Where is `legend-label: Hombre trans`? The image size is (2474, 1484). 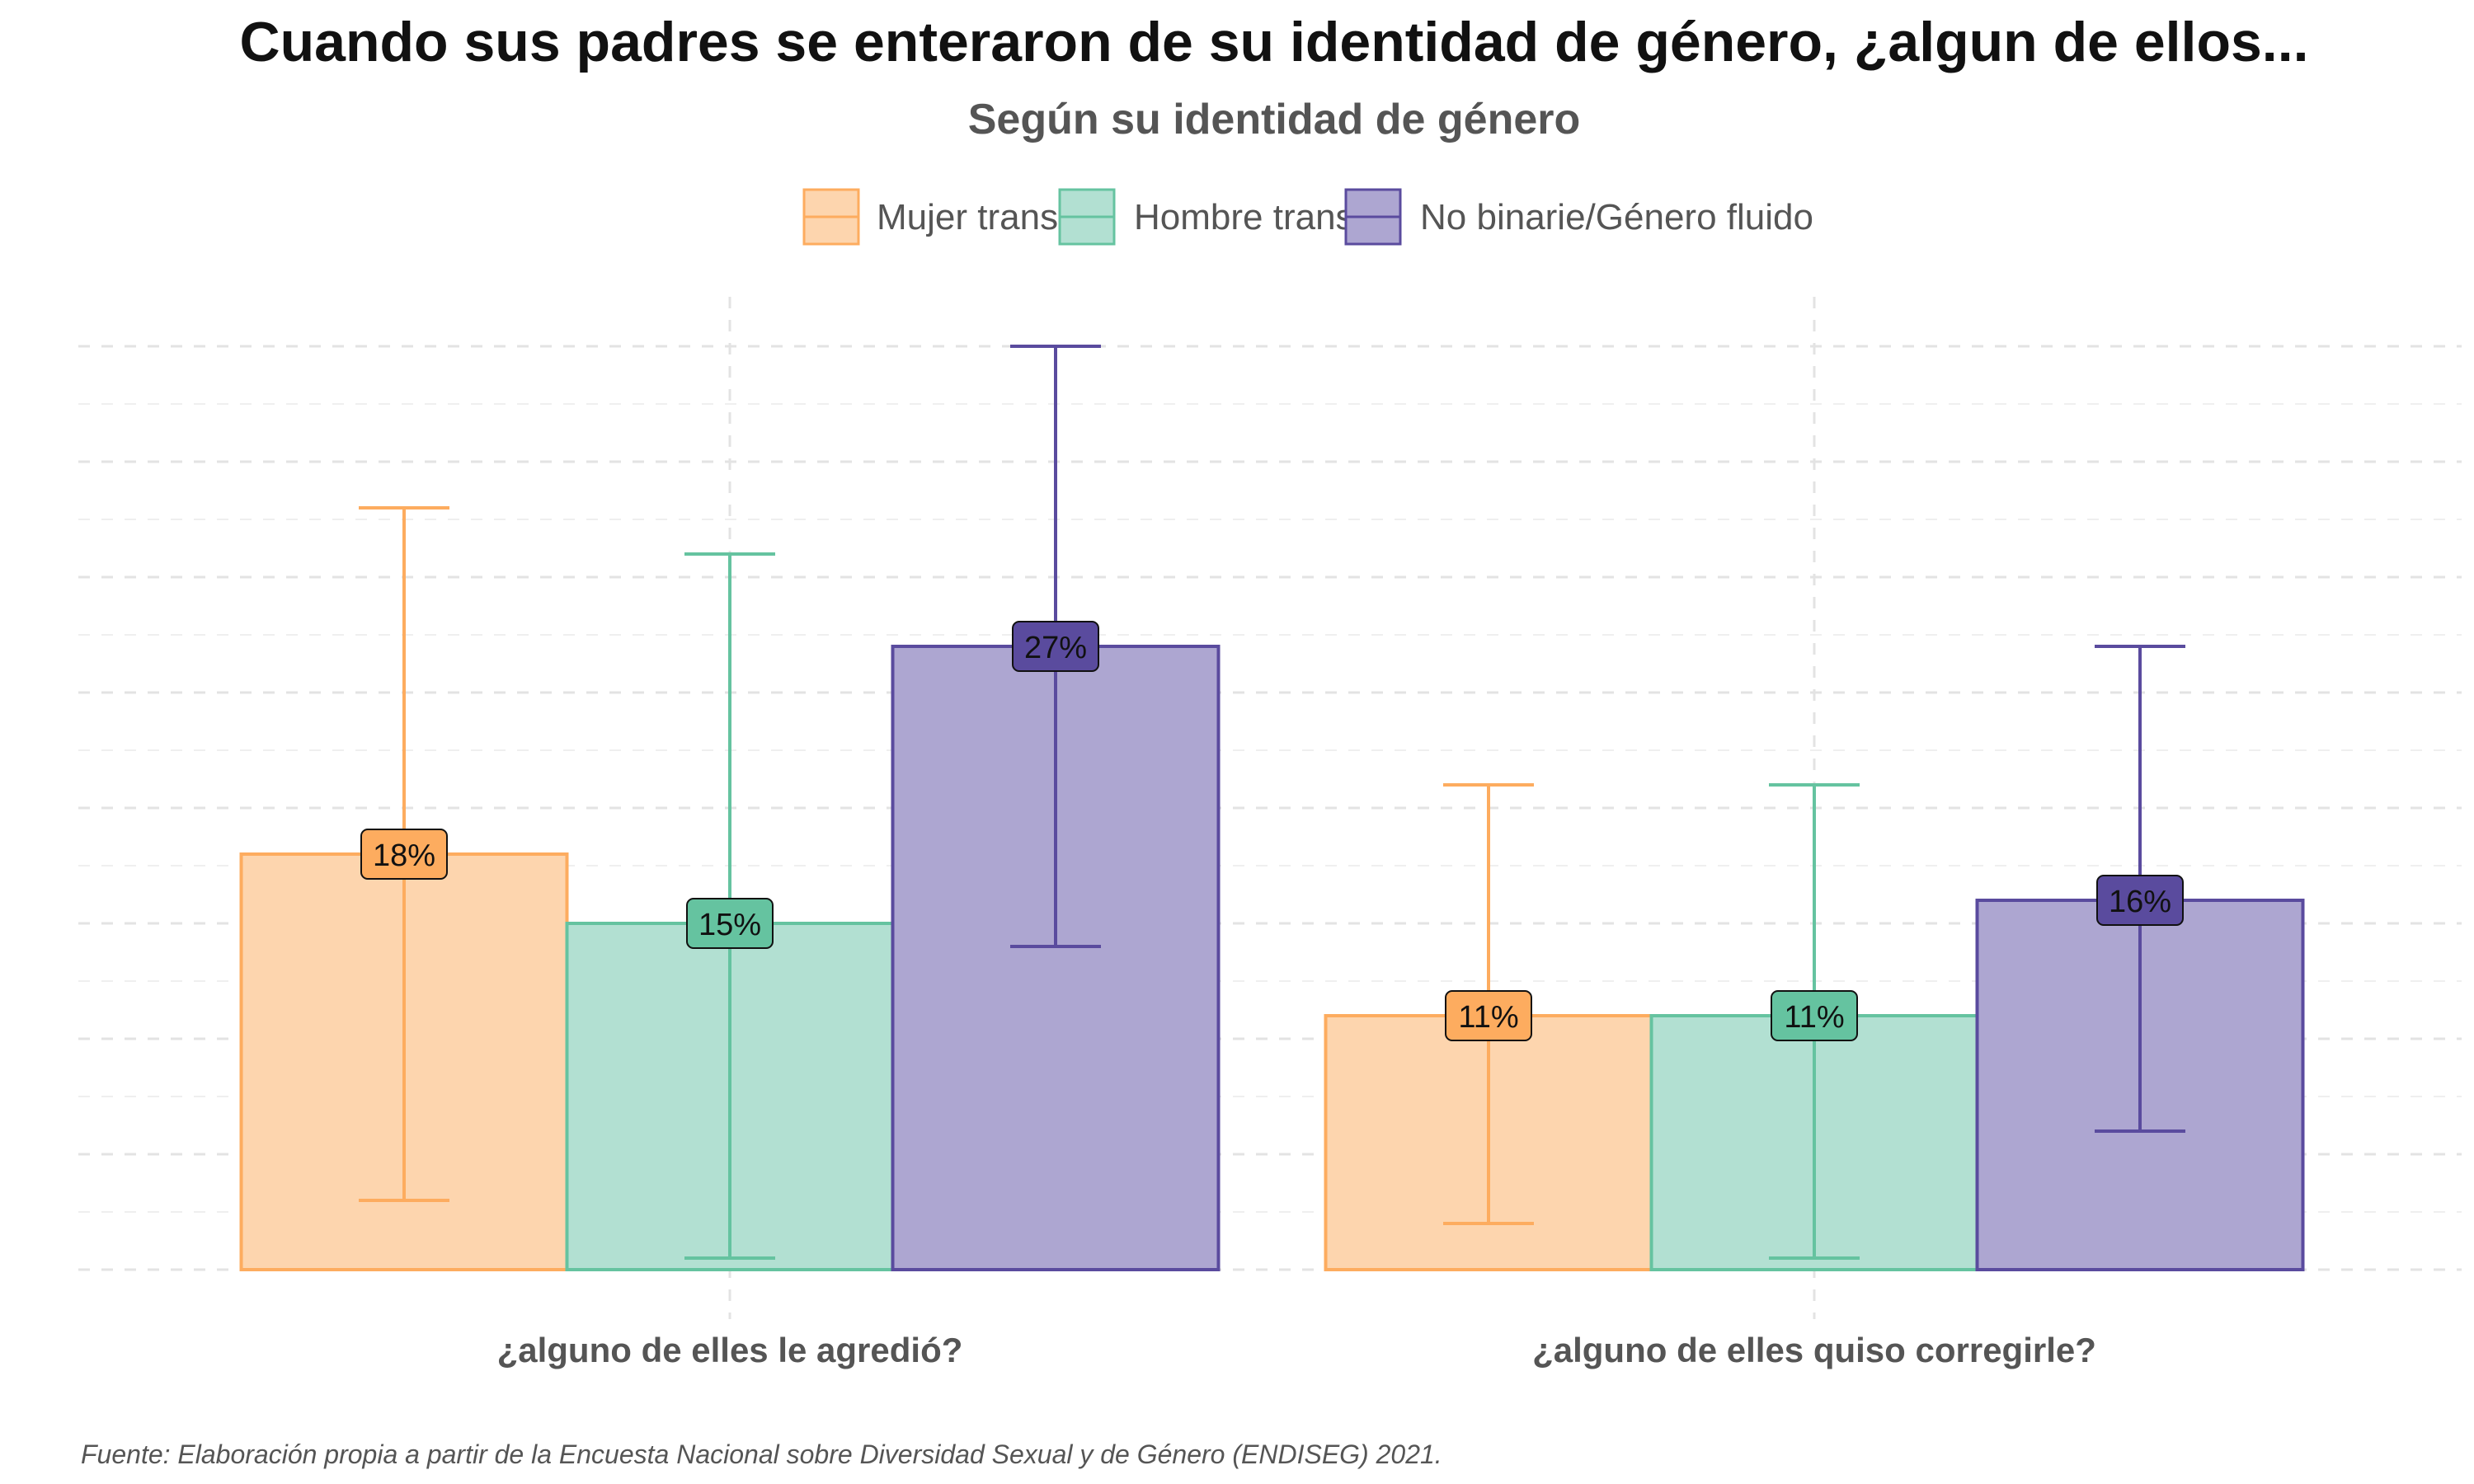 legend-label: Hombre trans is located at coordinates (1244, 217).